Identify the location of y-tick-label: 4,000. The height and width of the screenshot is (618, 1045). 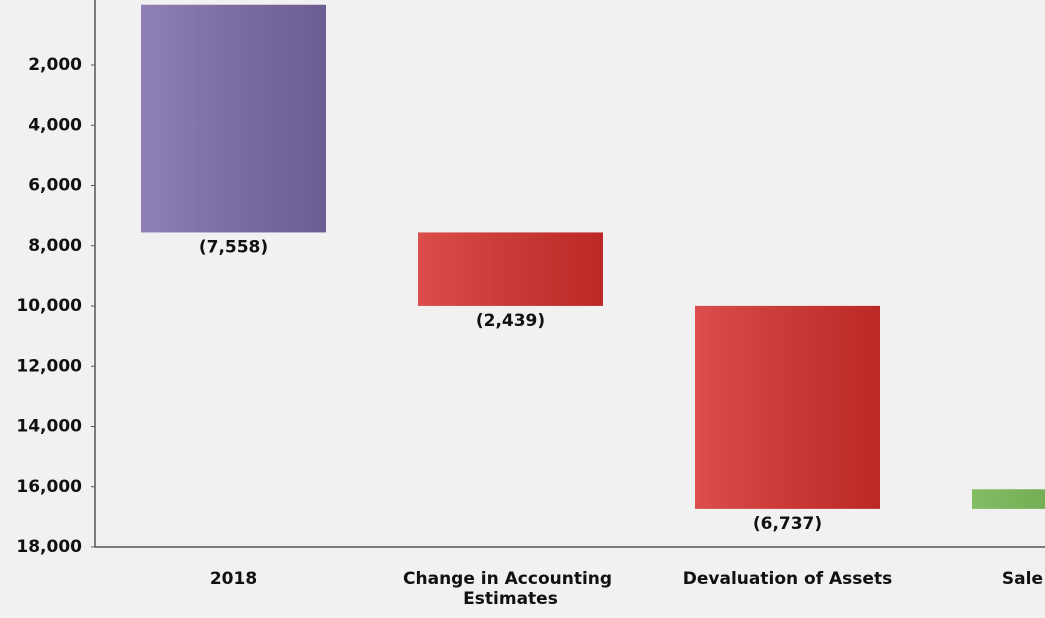
(55, 125).